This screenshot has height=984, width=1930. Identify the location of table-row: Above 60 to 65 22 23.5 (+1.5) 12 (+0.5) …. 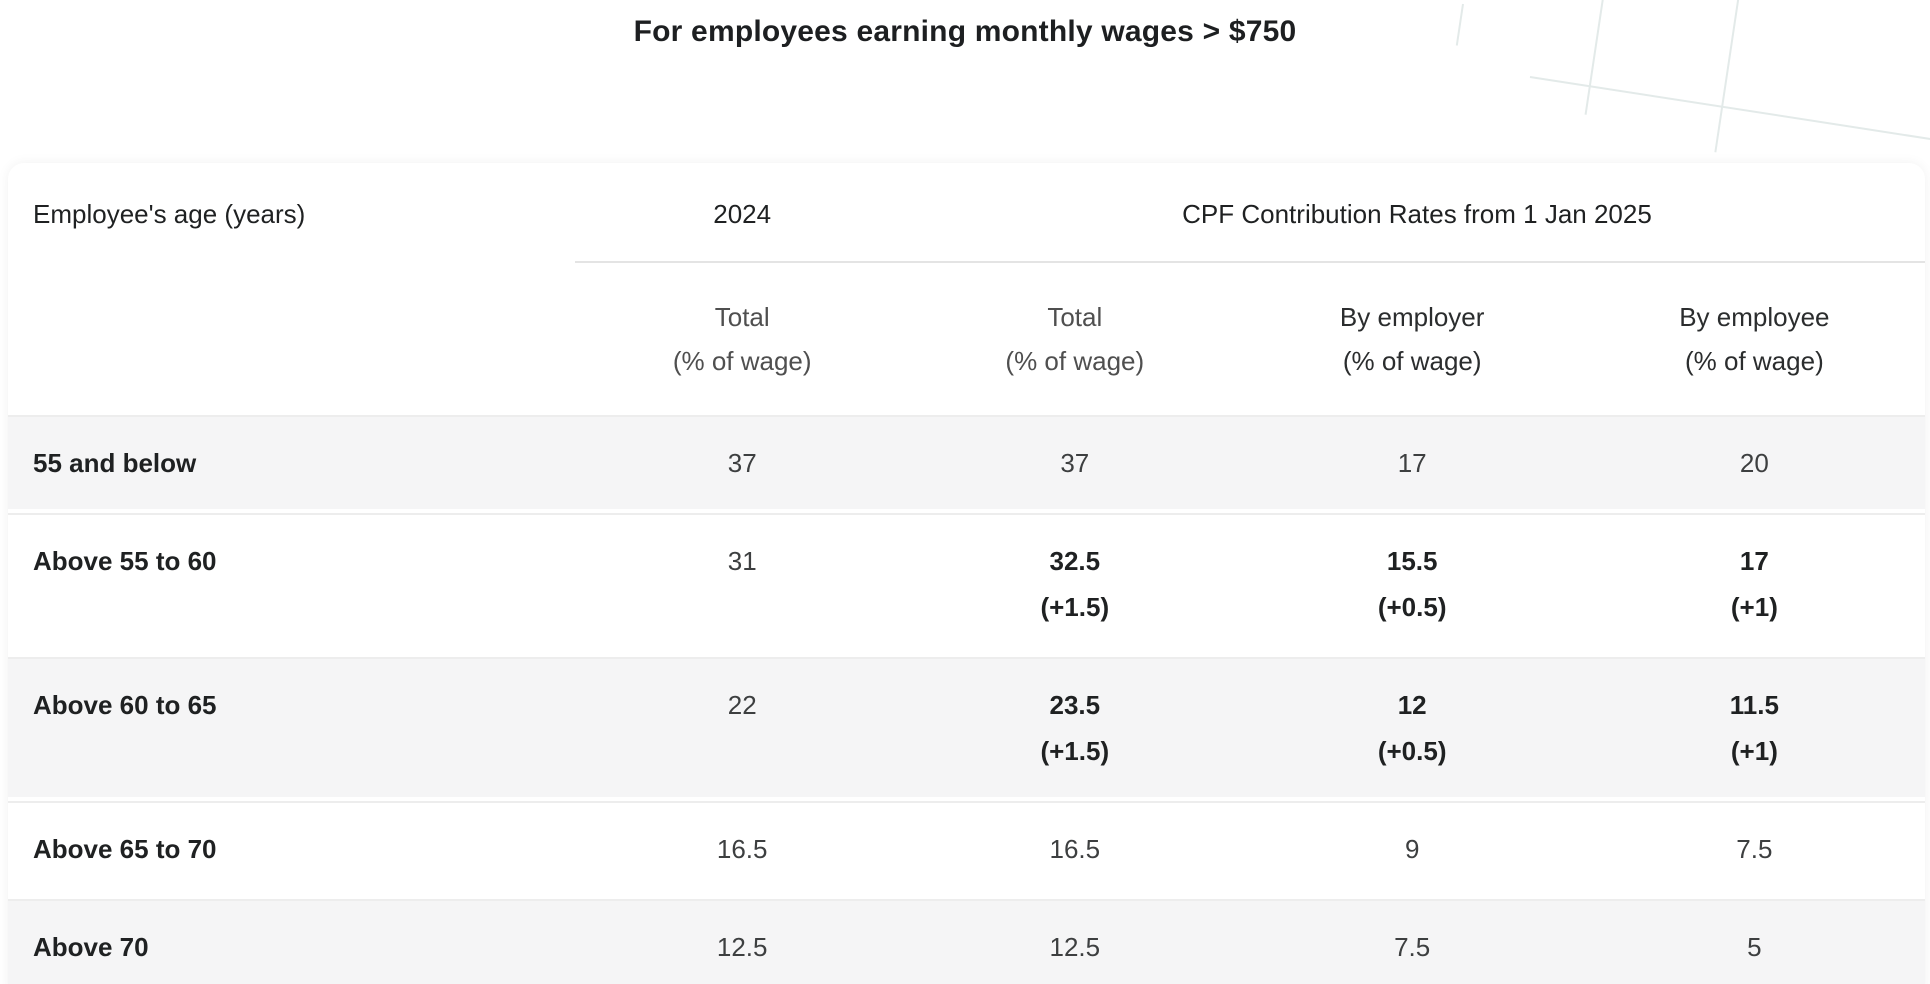
(966, 727).